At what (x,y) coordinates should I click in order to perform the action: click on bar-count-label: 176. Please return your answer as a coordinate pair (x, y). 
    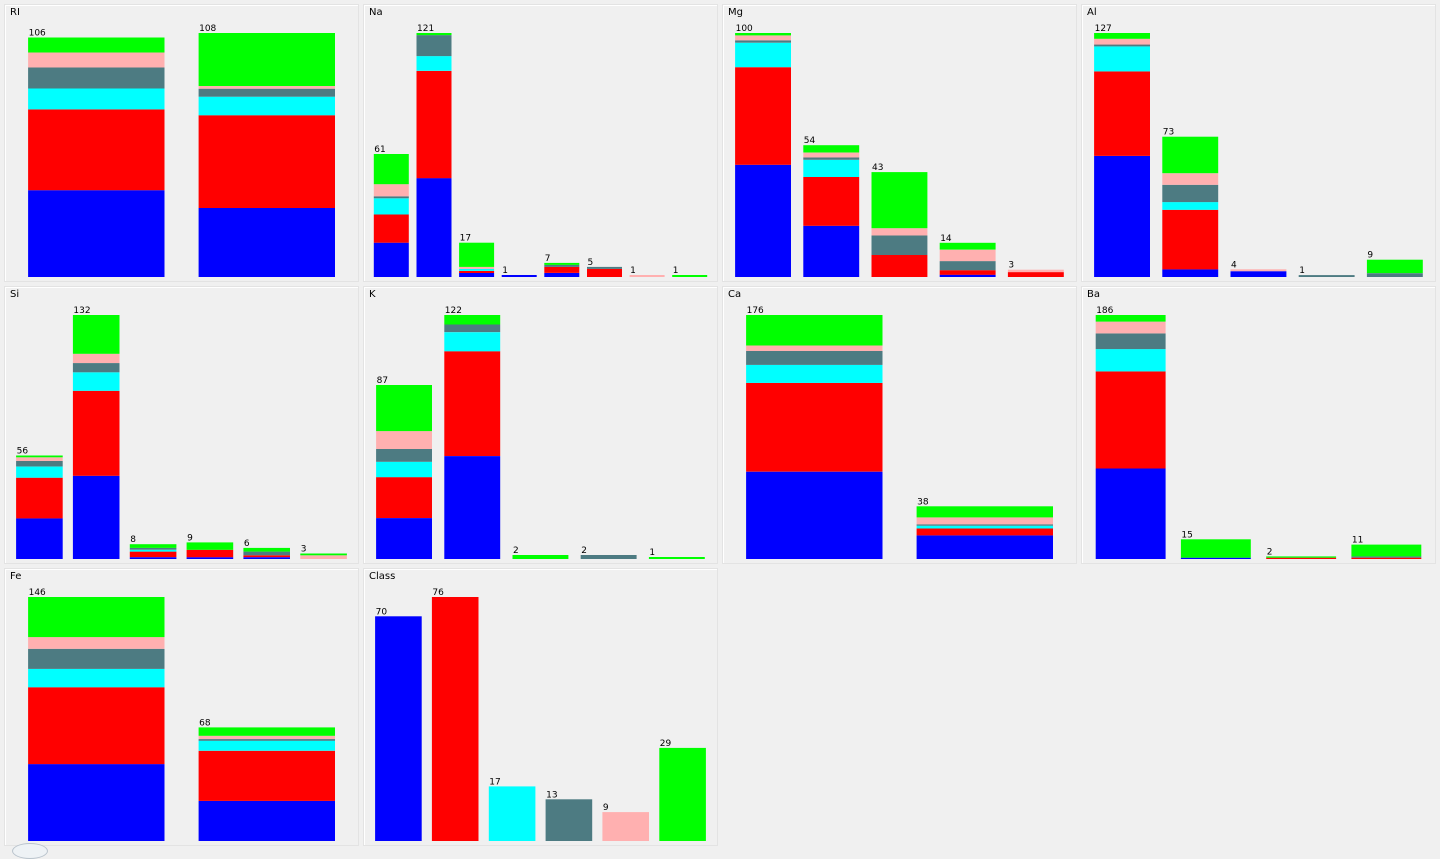
    Looking at the image, I should click on (755, 311).